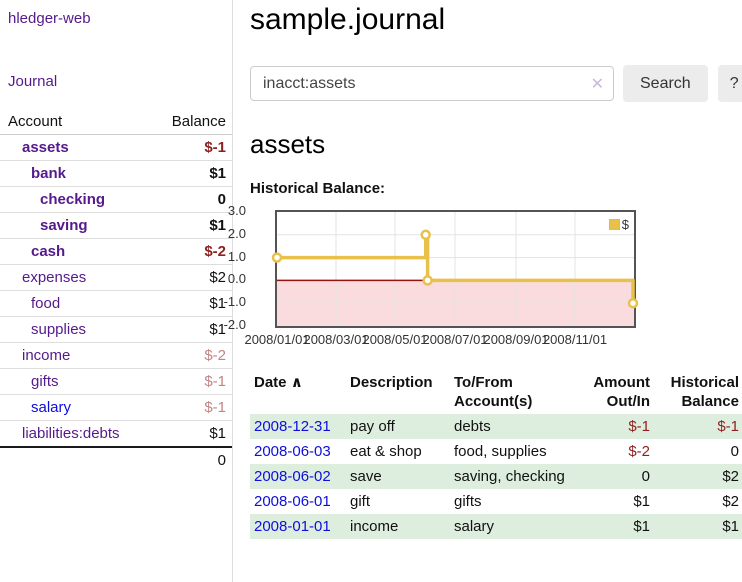 Image resolution: width=742 pixels, height=582 pixels. I want to click on brand-link: hledger-web, so click(49, 18).